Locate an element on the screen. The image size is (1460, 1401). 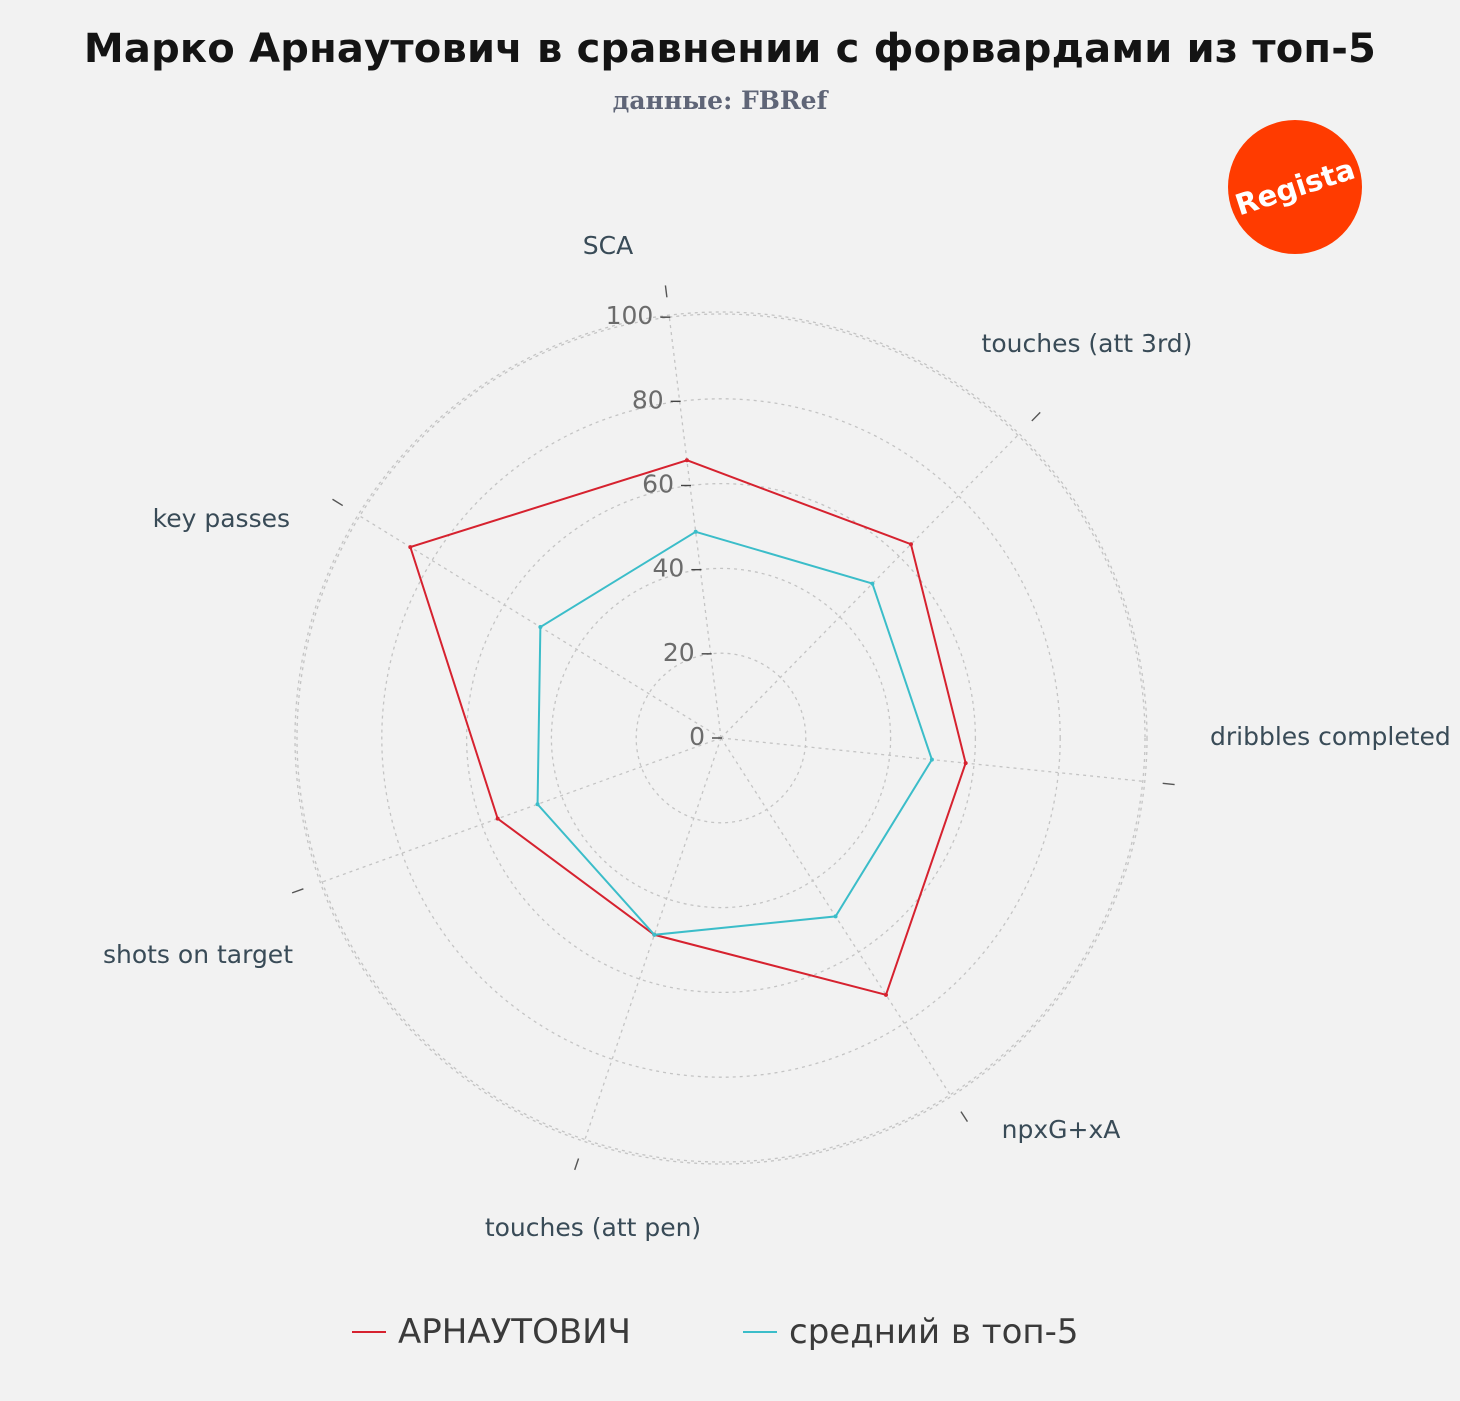
chart-subtitle: данные: FBRef is located at coordinates (720, 100).